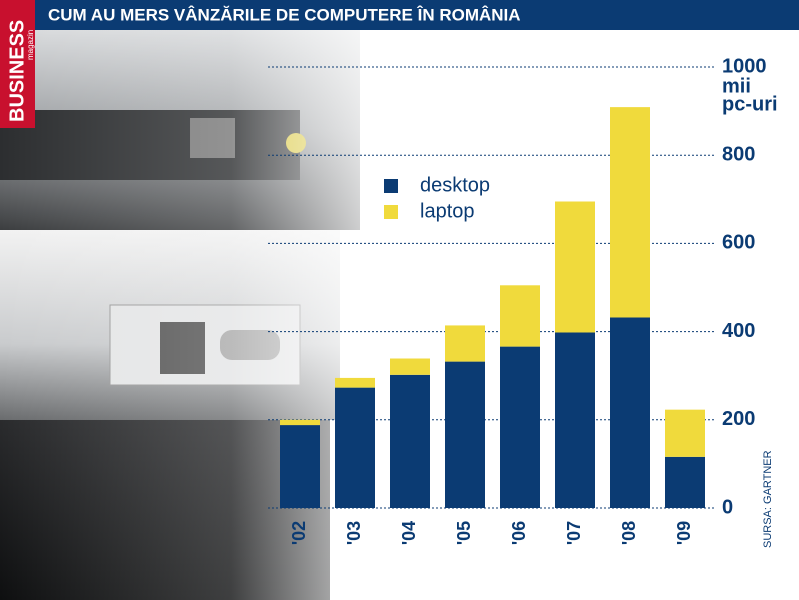 The height and width of the screenshot is (600, 799). What do you see at coordinates (455, 185) in the screenshot?
I see `legend-label: desktop` at bounding box center [455, 185].